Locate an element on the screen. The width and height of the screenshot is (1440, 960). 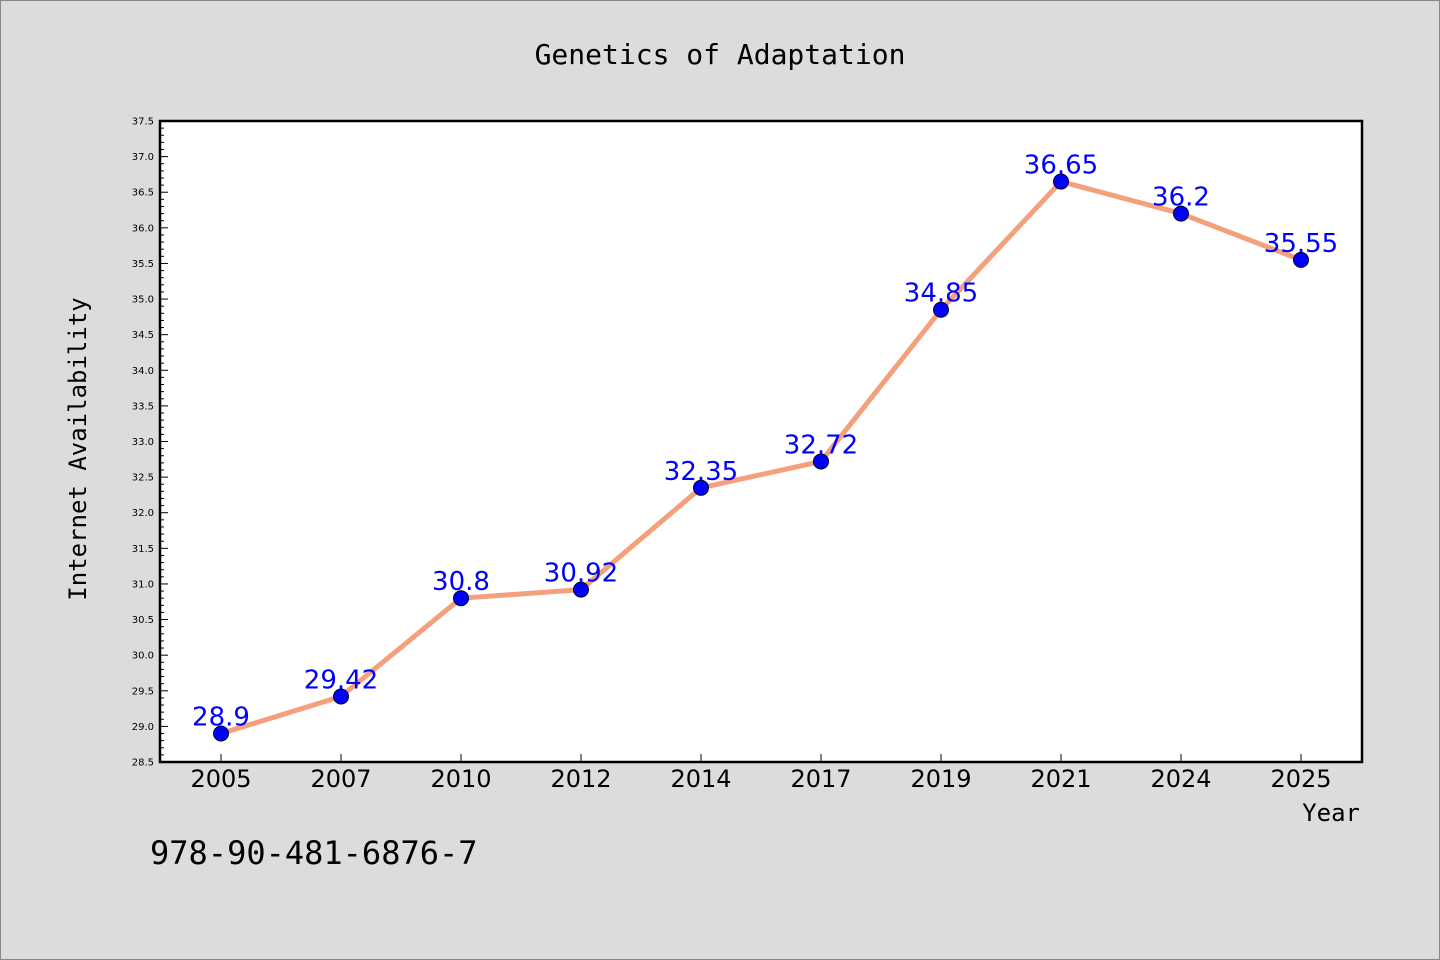
data-label: 30.92 is located at coordinates (581, 574).